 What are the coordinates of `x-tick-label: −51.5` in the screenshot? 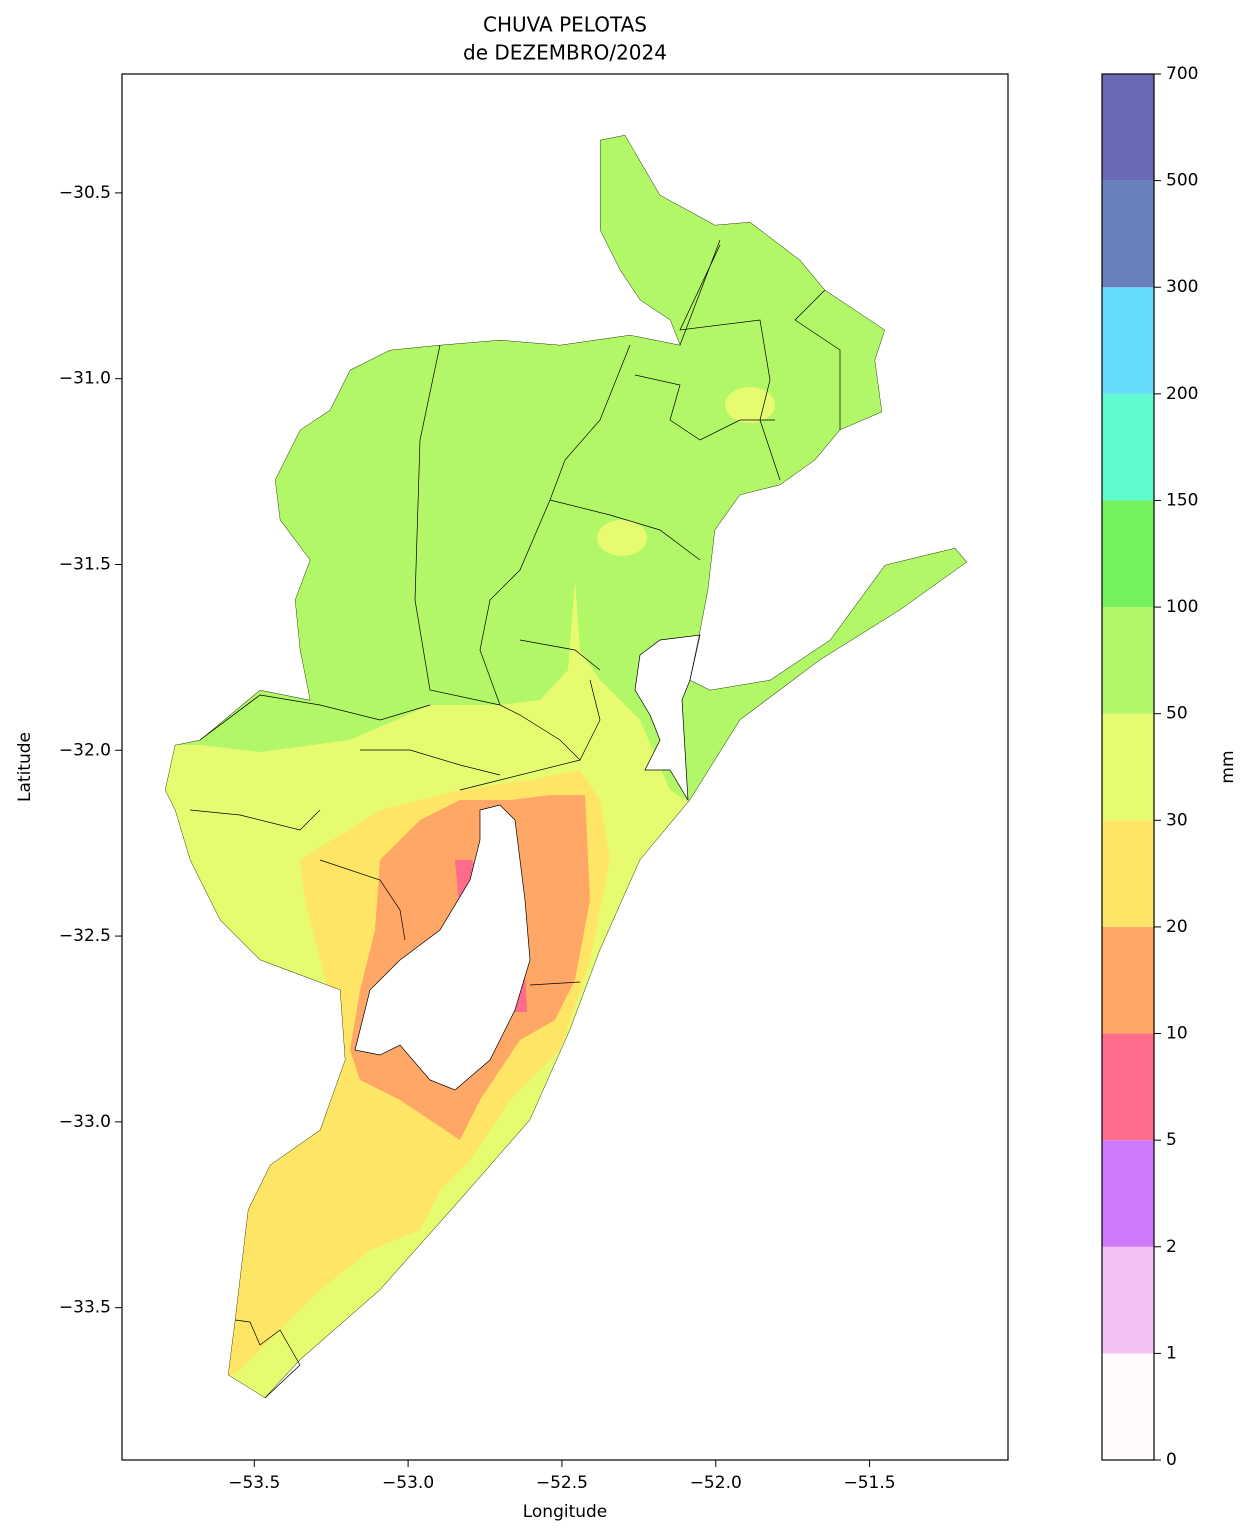 It's located at (870, 1483).